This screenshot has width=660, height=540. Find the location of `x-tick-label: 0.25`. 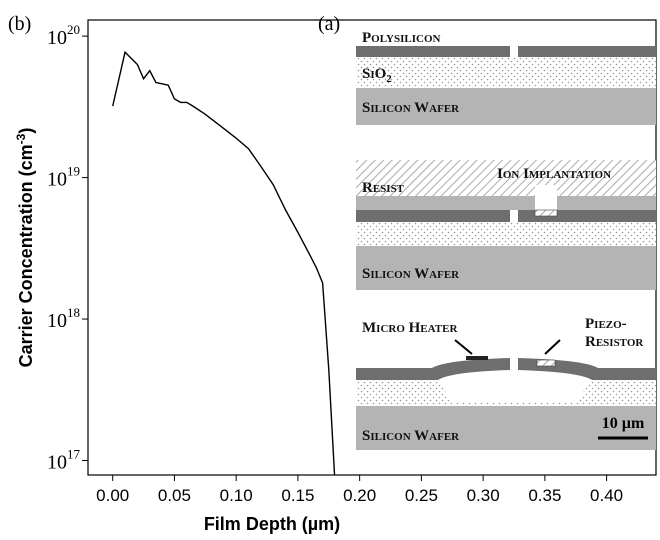

x-tick-label: 0.25 is located at coordinates (421, 495).